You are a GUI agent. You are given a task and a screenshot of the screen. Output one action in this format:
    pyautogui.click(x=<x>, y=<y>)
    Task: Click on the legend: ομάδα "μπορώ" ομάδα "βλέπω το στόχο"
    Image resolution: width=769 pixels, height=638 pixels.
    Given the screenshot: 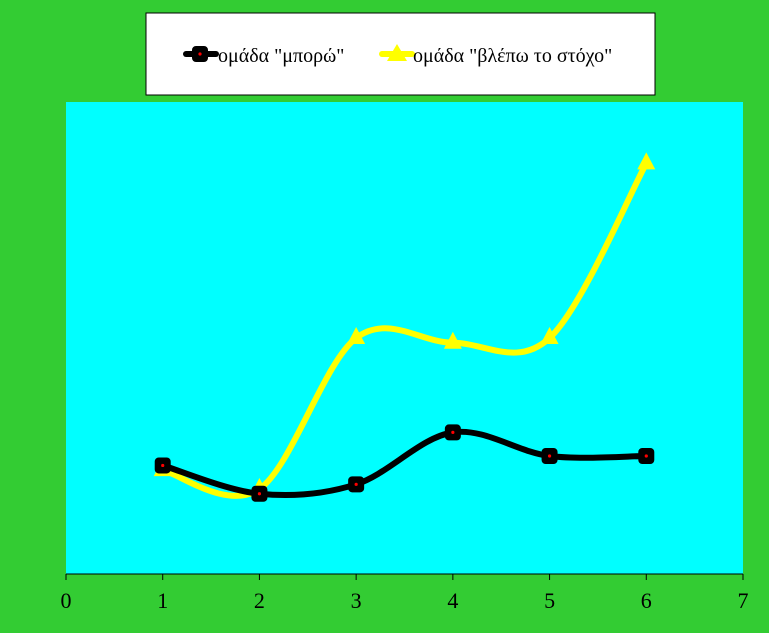 What is the action you would take?
    pyautogui.click(x=400, y=54)
    